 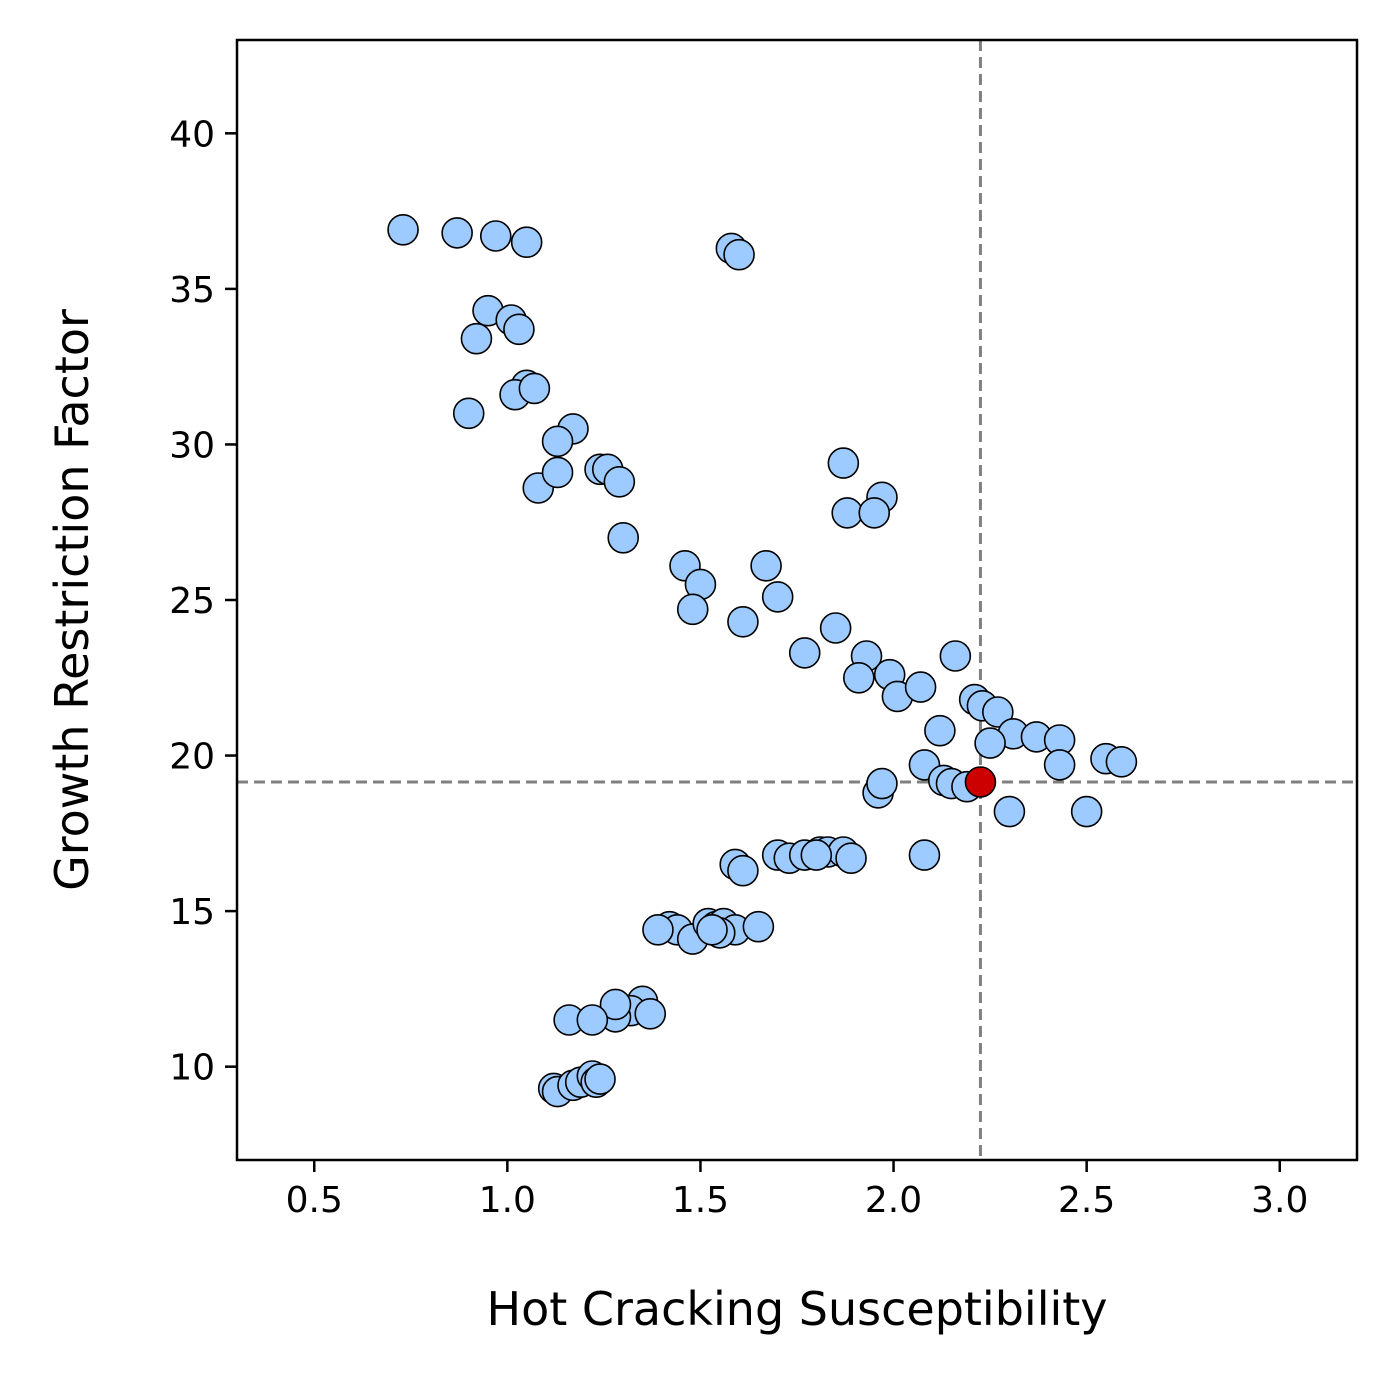 I want to click on y-tick-label: 15, so click(x=192, y=912).